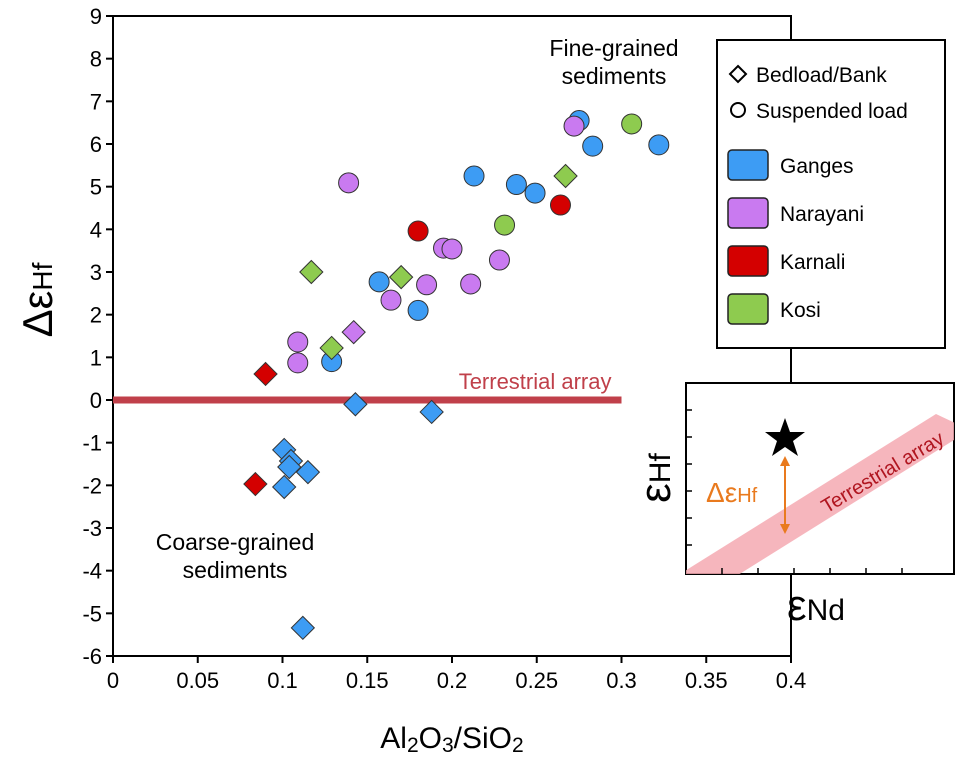  What do you see at coordinates (113, 680) in the screenshot?
I see `x-tick-label: 0` at bounding box center [113, 680].